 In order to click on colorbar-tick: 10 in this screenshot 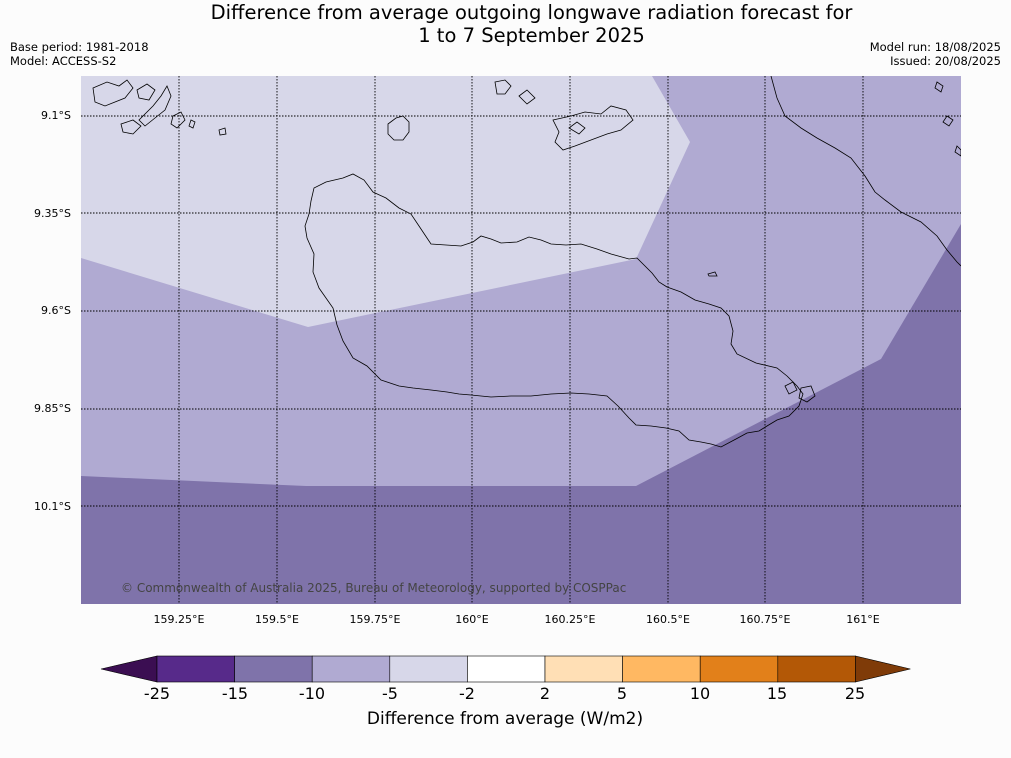, I will do `click(700, 693)`.